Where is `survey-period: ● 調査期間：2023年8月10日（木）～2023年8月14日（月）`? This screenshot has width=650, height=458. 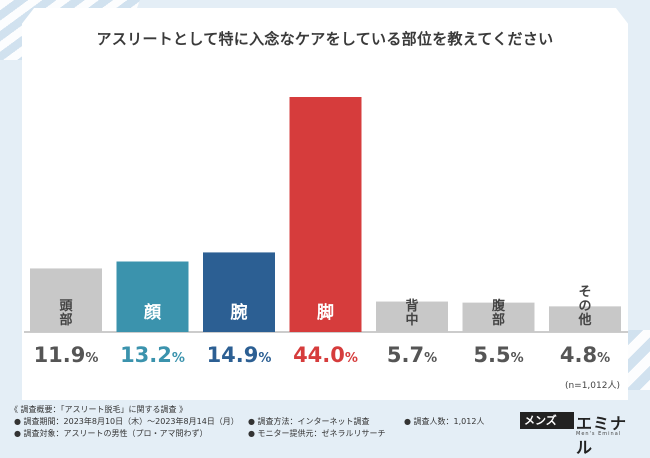 survey-period: ● 調査期間：2023年8月10日（木）～2023年8月14日（月） is located at coordinates (126, 421).